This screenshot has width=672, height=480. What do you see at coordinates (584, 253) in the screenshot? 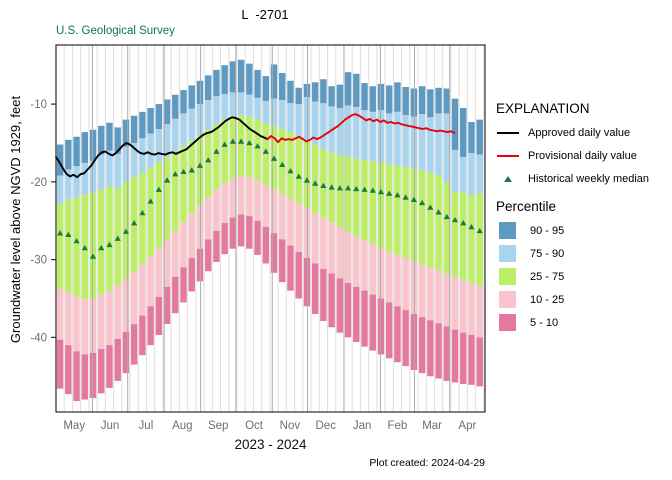
I see `percentile-band-row: 75 - 90` at bounding box center [584, 253].